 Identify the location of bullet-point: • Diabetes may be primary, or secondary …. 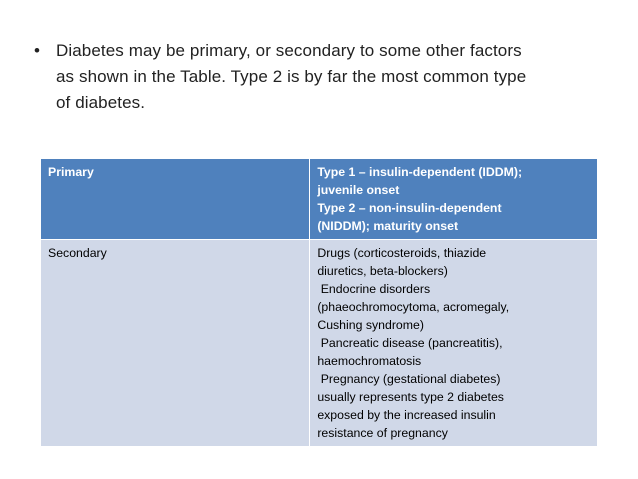
(319, 77).